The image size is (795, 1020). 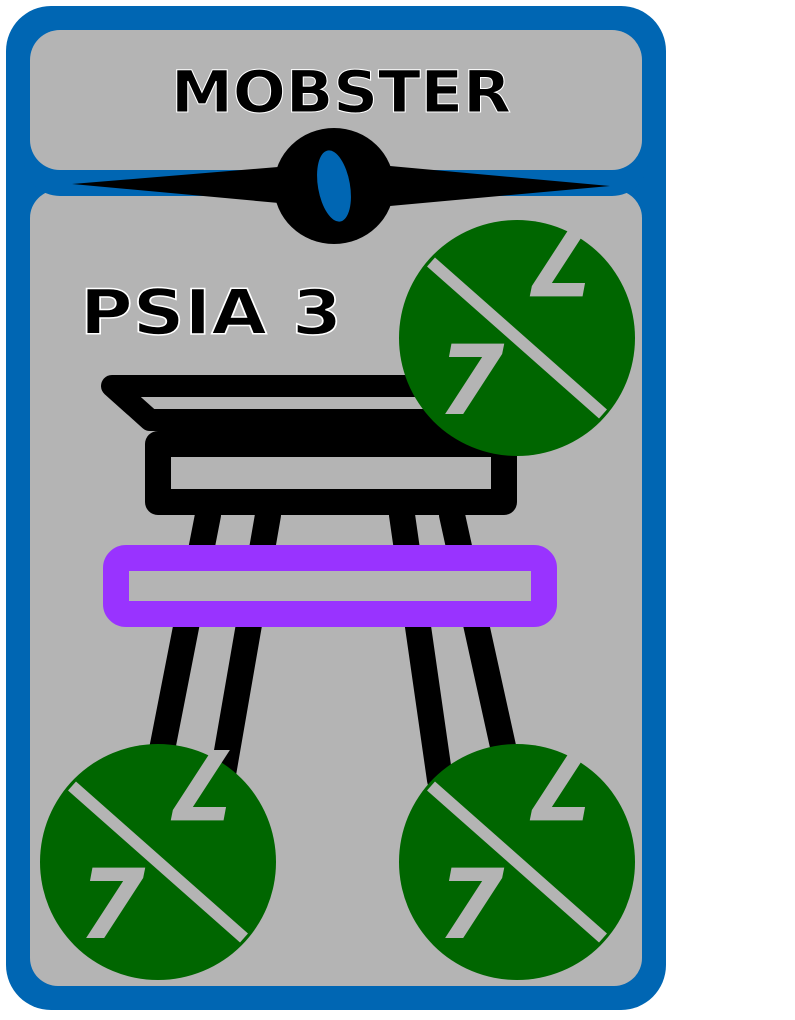 I want to click on header-panel, so click(x=336, y=100).